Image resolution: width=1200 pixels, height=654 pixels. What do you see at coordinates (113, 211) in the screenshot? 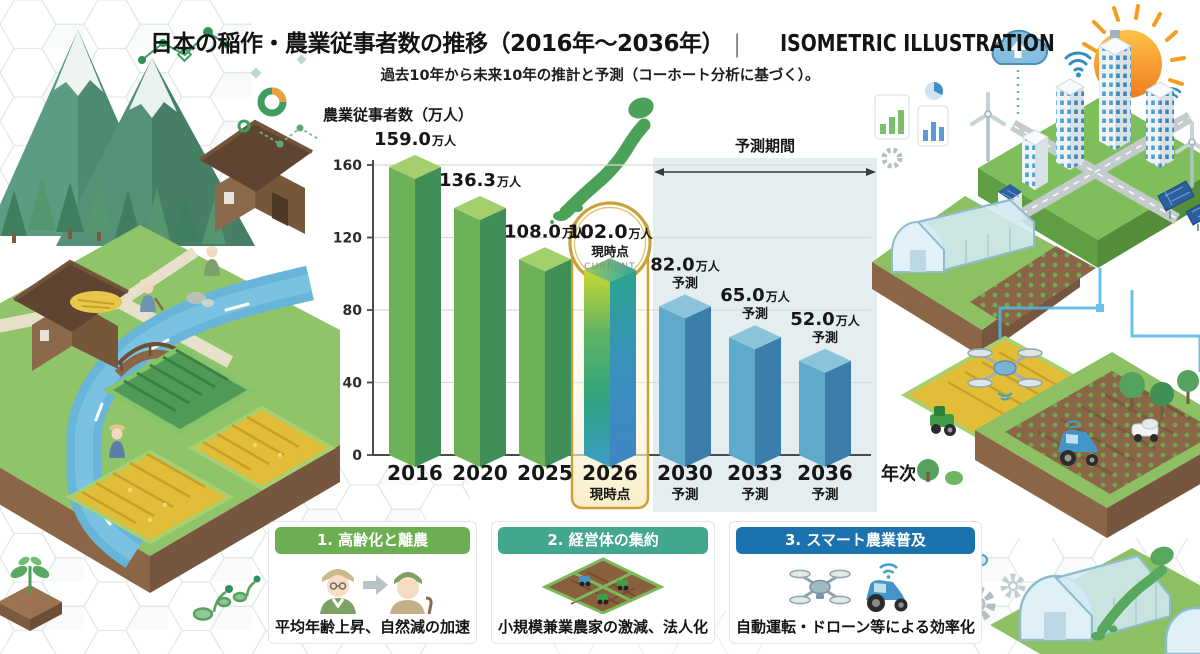
I see `pine-trees-icon` at bounding box center [113, 211].